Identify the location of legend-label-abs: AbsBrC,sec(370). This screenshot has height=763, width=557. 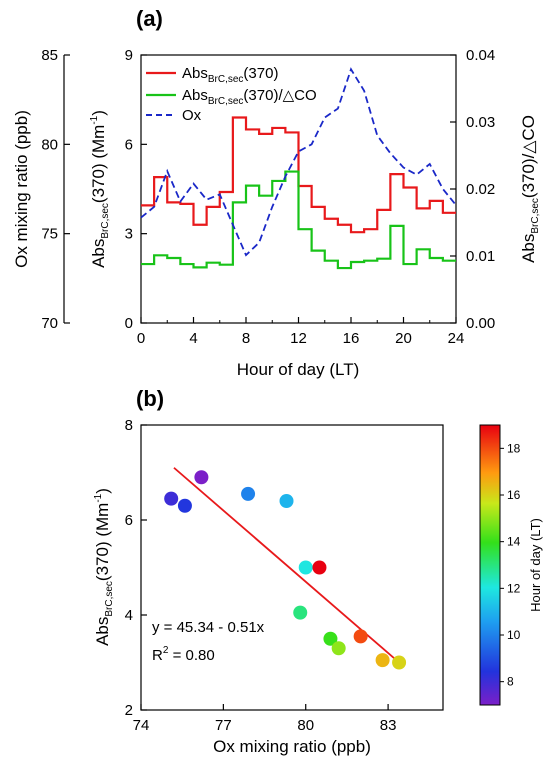
(230, 75).